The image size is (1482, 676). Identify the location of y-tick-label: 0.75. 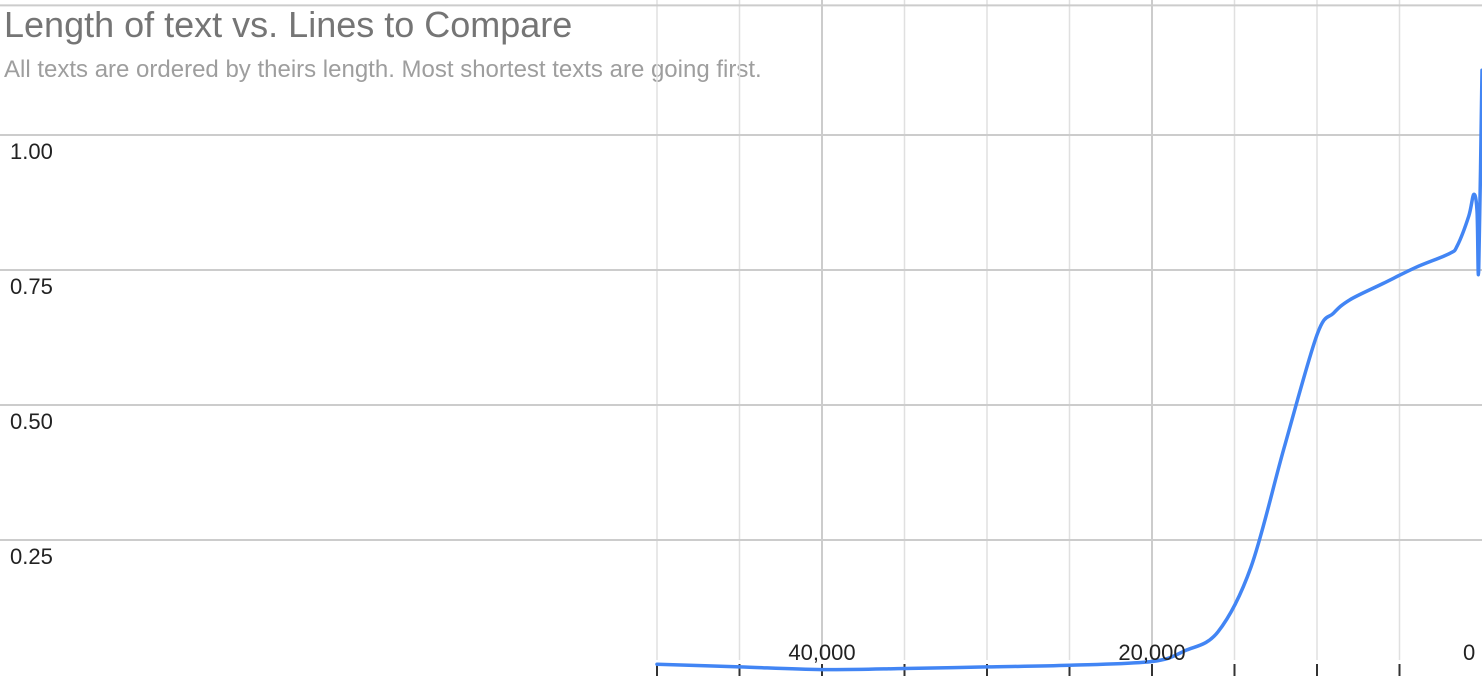
(31, 286).